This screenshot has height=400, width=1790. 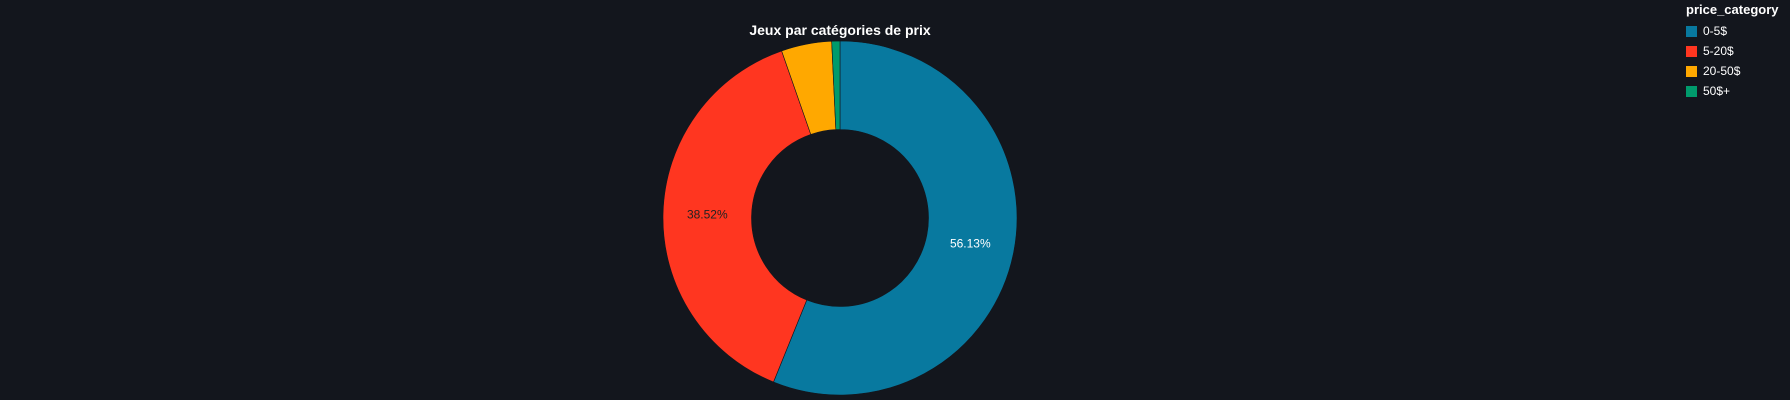 I want to click on legend-label: 50$+, so click(x=1717, y=91).